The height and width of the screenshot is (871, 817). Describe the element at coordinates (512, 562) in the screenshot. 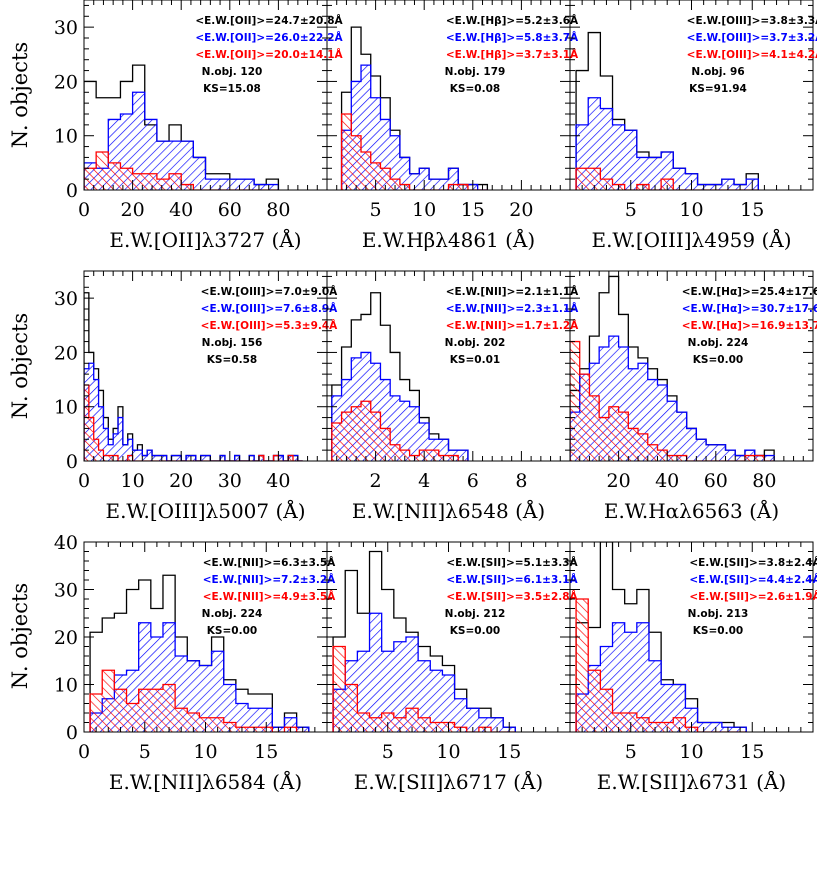

I see `stat-annotation: <E.W.[SII]>=5.1±3.3Å` at that location.